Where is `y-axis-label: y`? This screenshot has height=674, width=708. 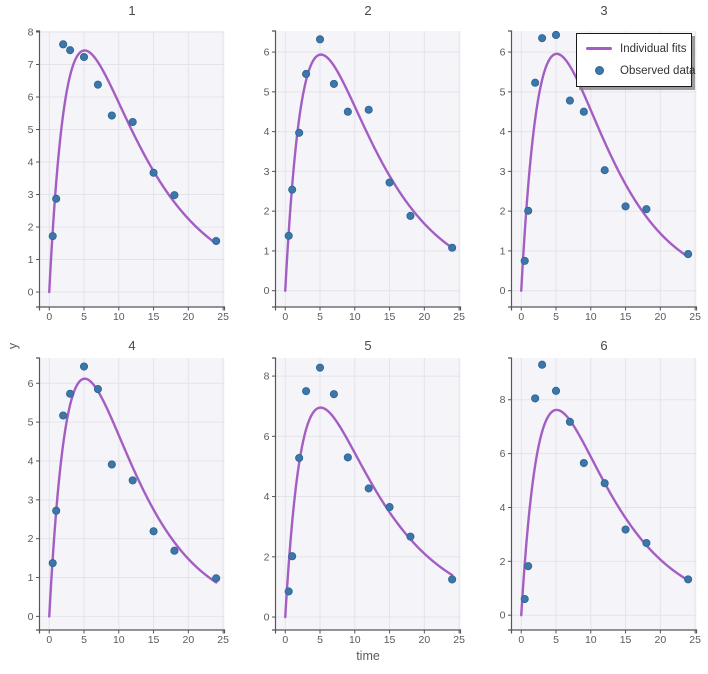 y-axis-label: y is located at coordinates (13, 346).